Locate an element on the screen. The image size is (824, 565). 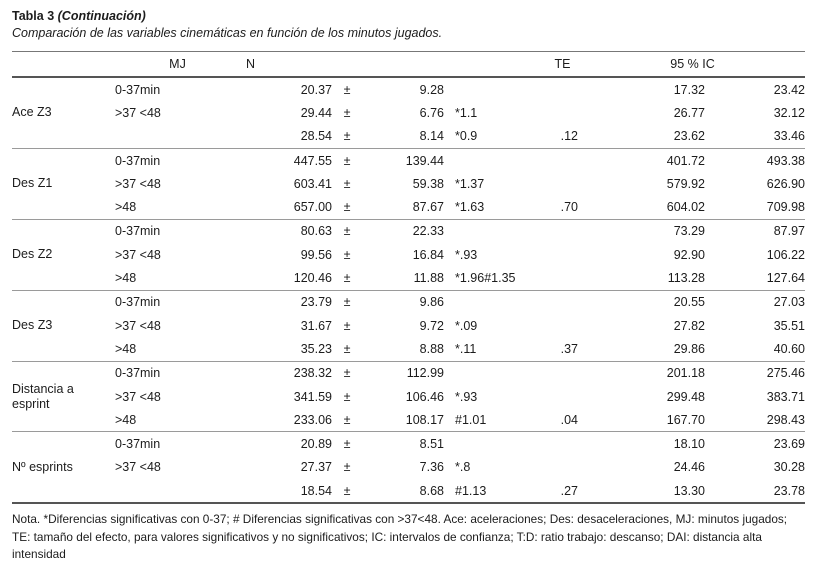
ci-lower-value: 23.62 is located at coordinates (689, 136).